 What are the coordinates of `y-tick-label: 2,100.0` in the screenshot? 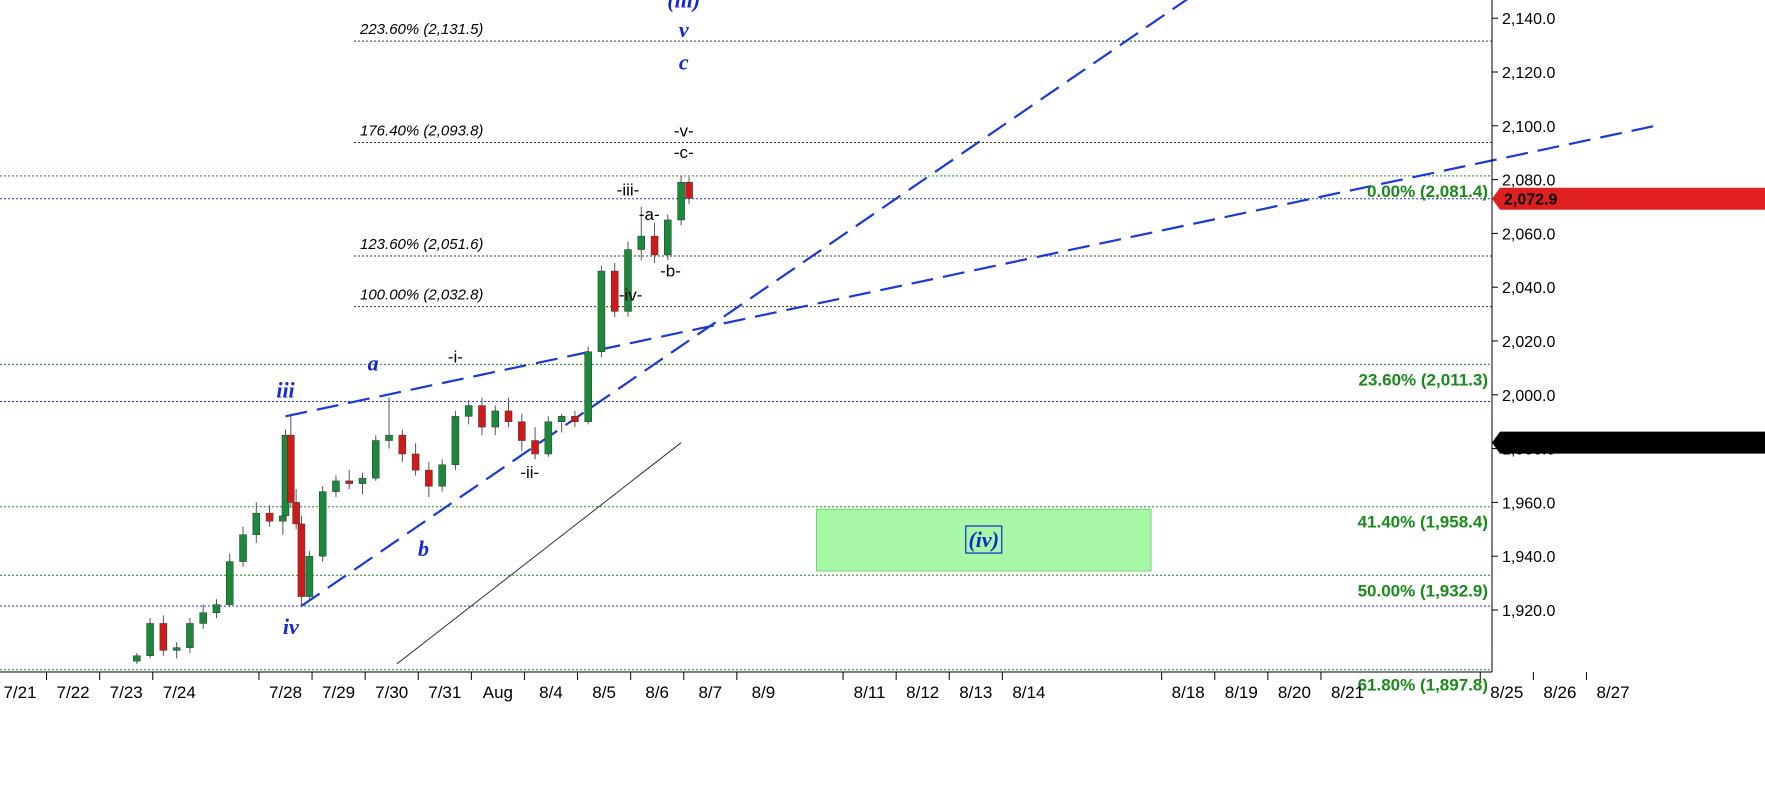 It's located at (1528, 127).